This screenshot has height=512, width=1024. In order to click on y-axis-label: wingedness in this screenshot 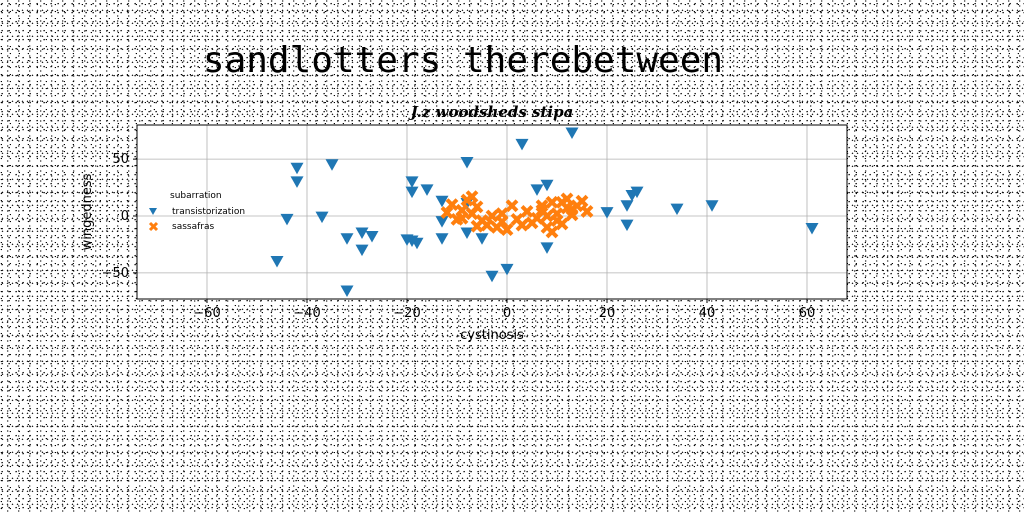, I will do `click(87, 211)`.